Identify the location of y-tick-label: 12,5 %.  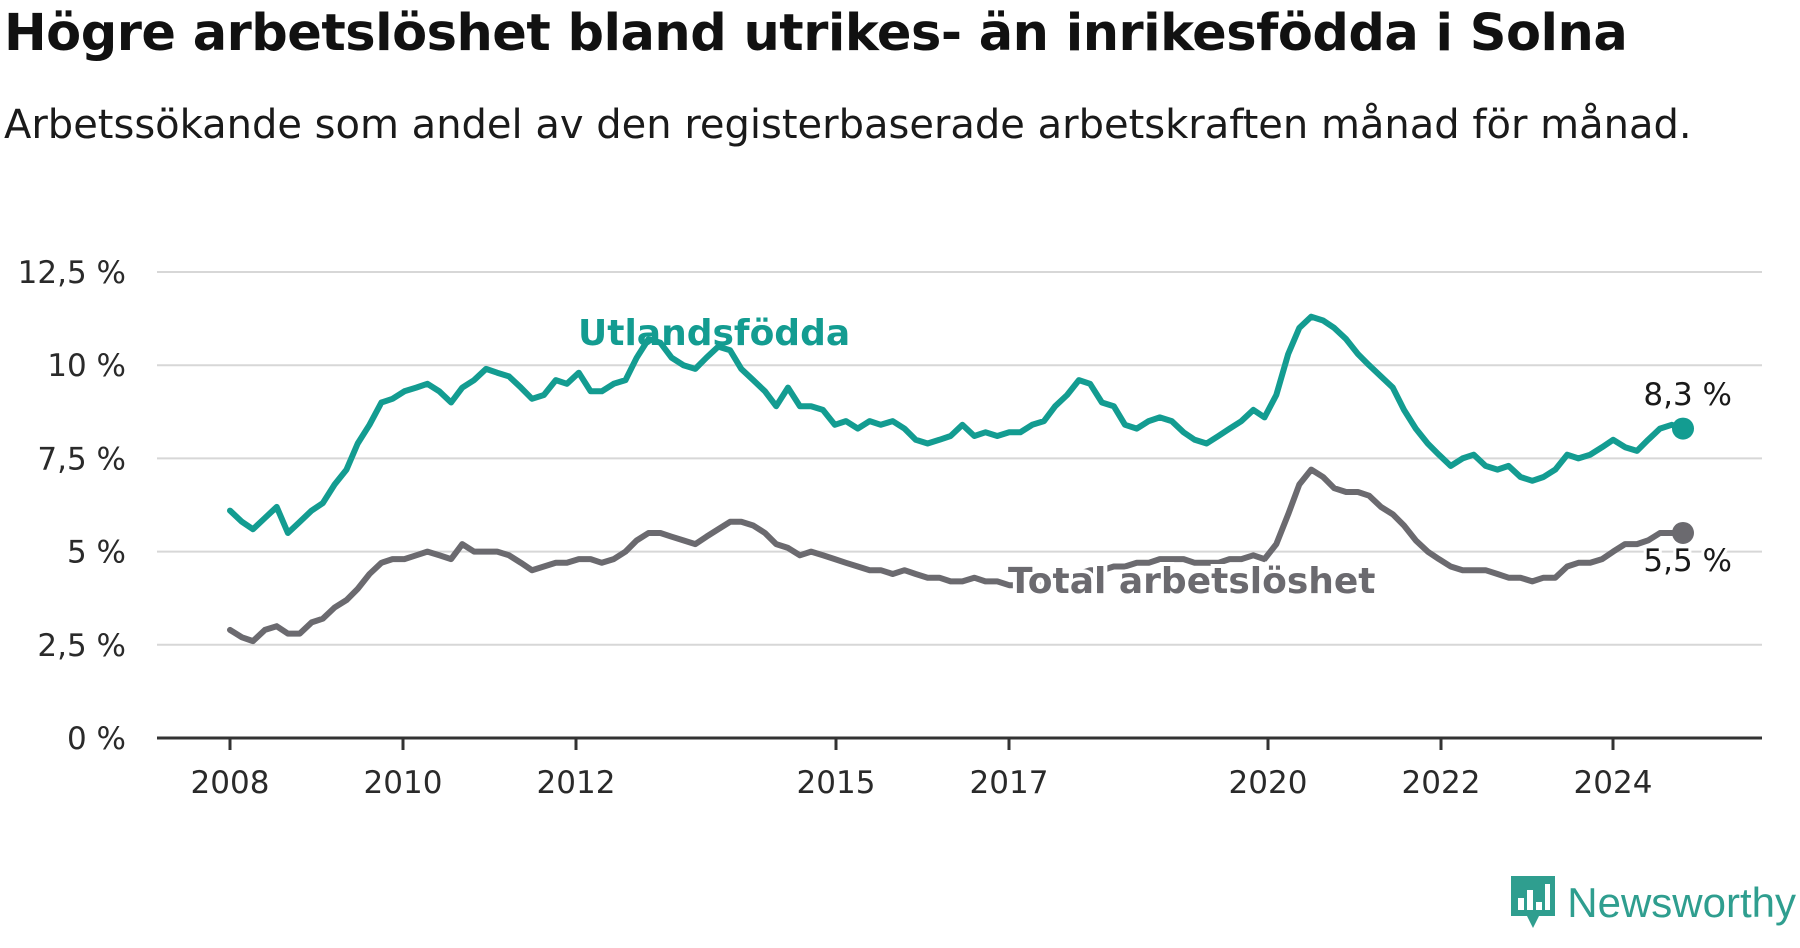
(72, 273).